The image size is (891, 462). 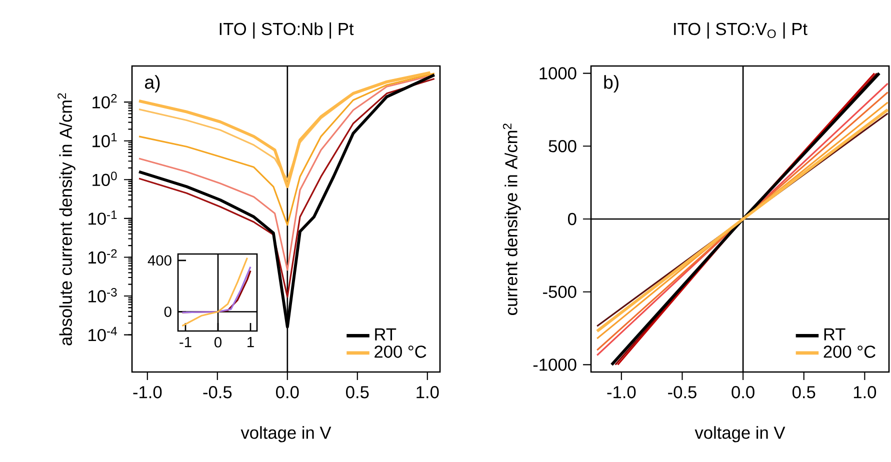 I want to click on y-tick-label: 10$^{1}$, so click(x=104, y=140).